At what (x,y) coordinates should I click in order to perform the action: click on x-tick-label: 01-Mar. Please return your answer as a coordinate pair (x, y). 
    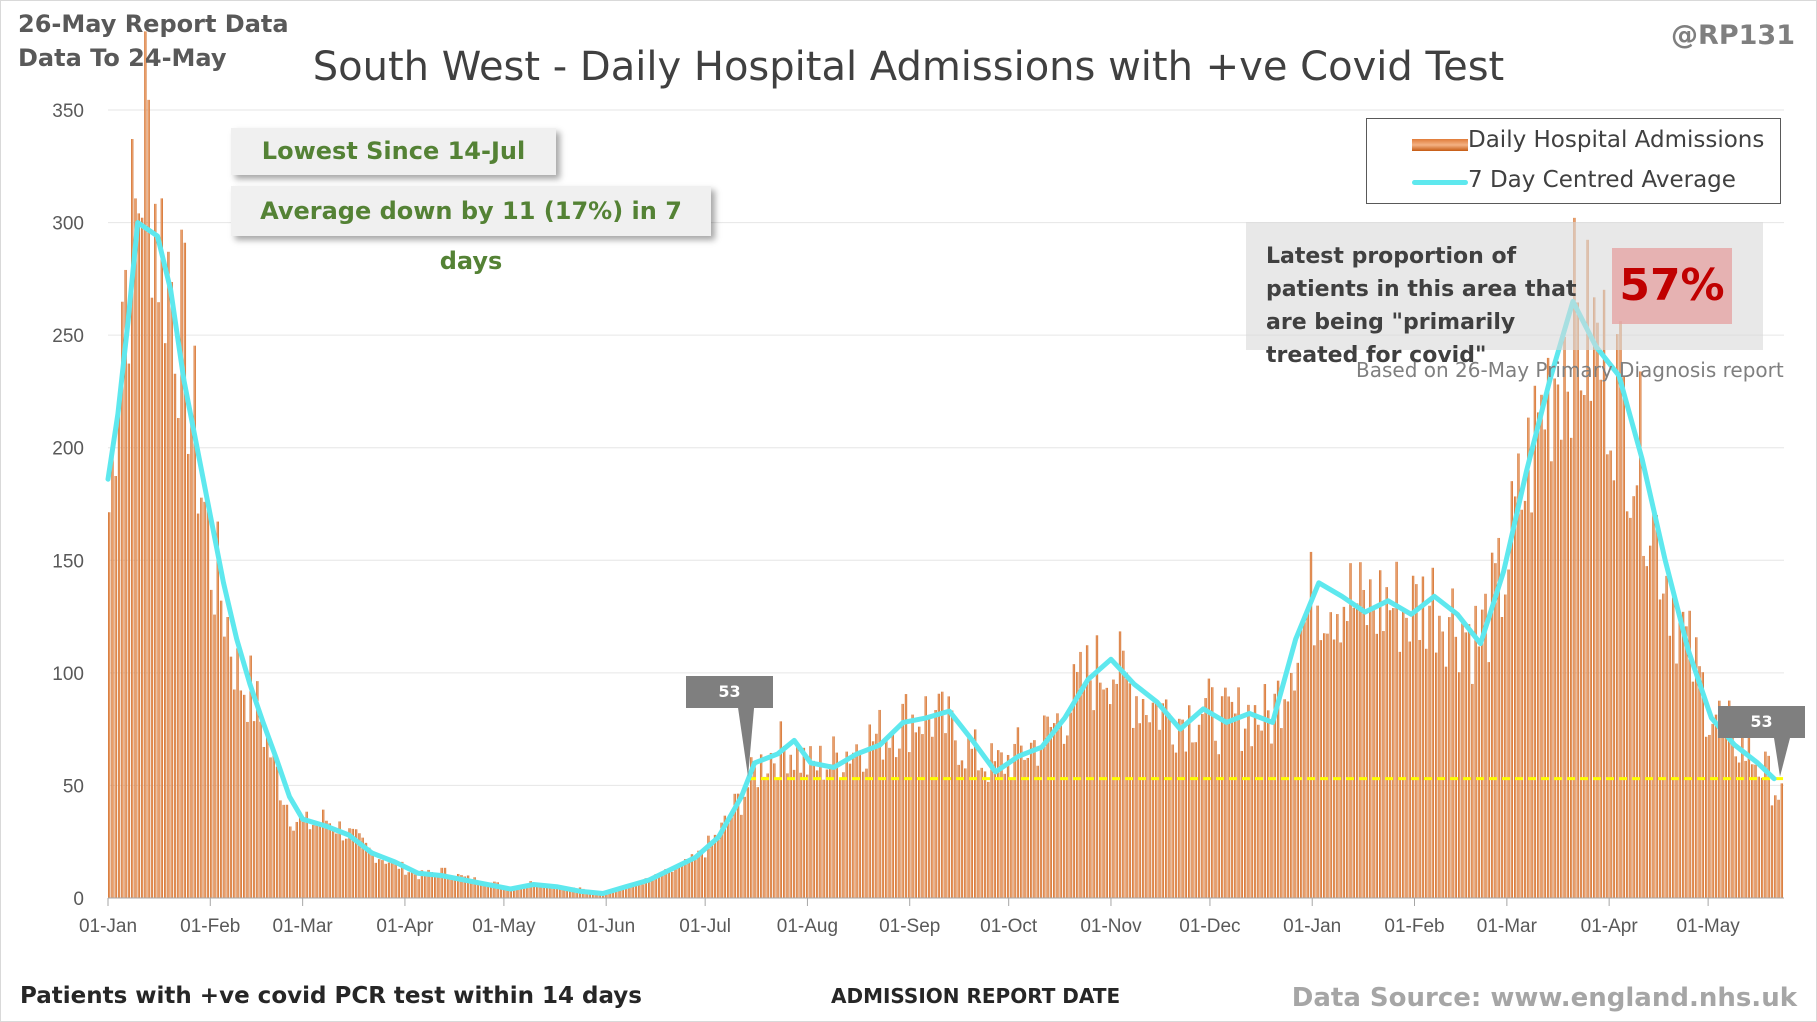
    Looking at the image, I should click on (303, 926).